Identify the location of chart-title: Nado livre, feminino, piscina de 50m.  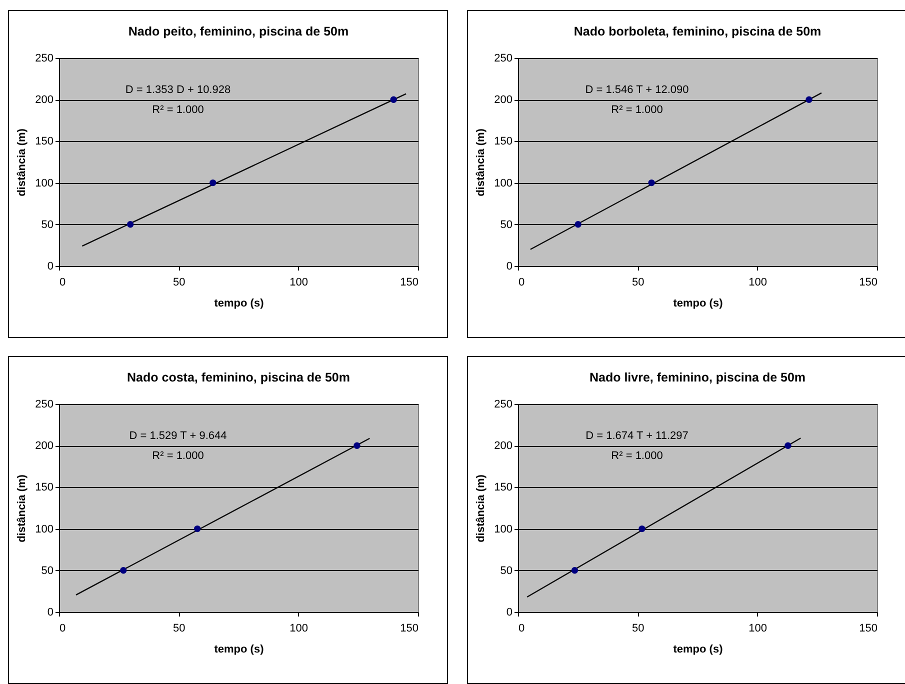
(697, 377).